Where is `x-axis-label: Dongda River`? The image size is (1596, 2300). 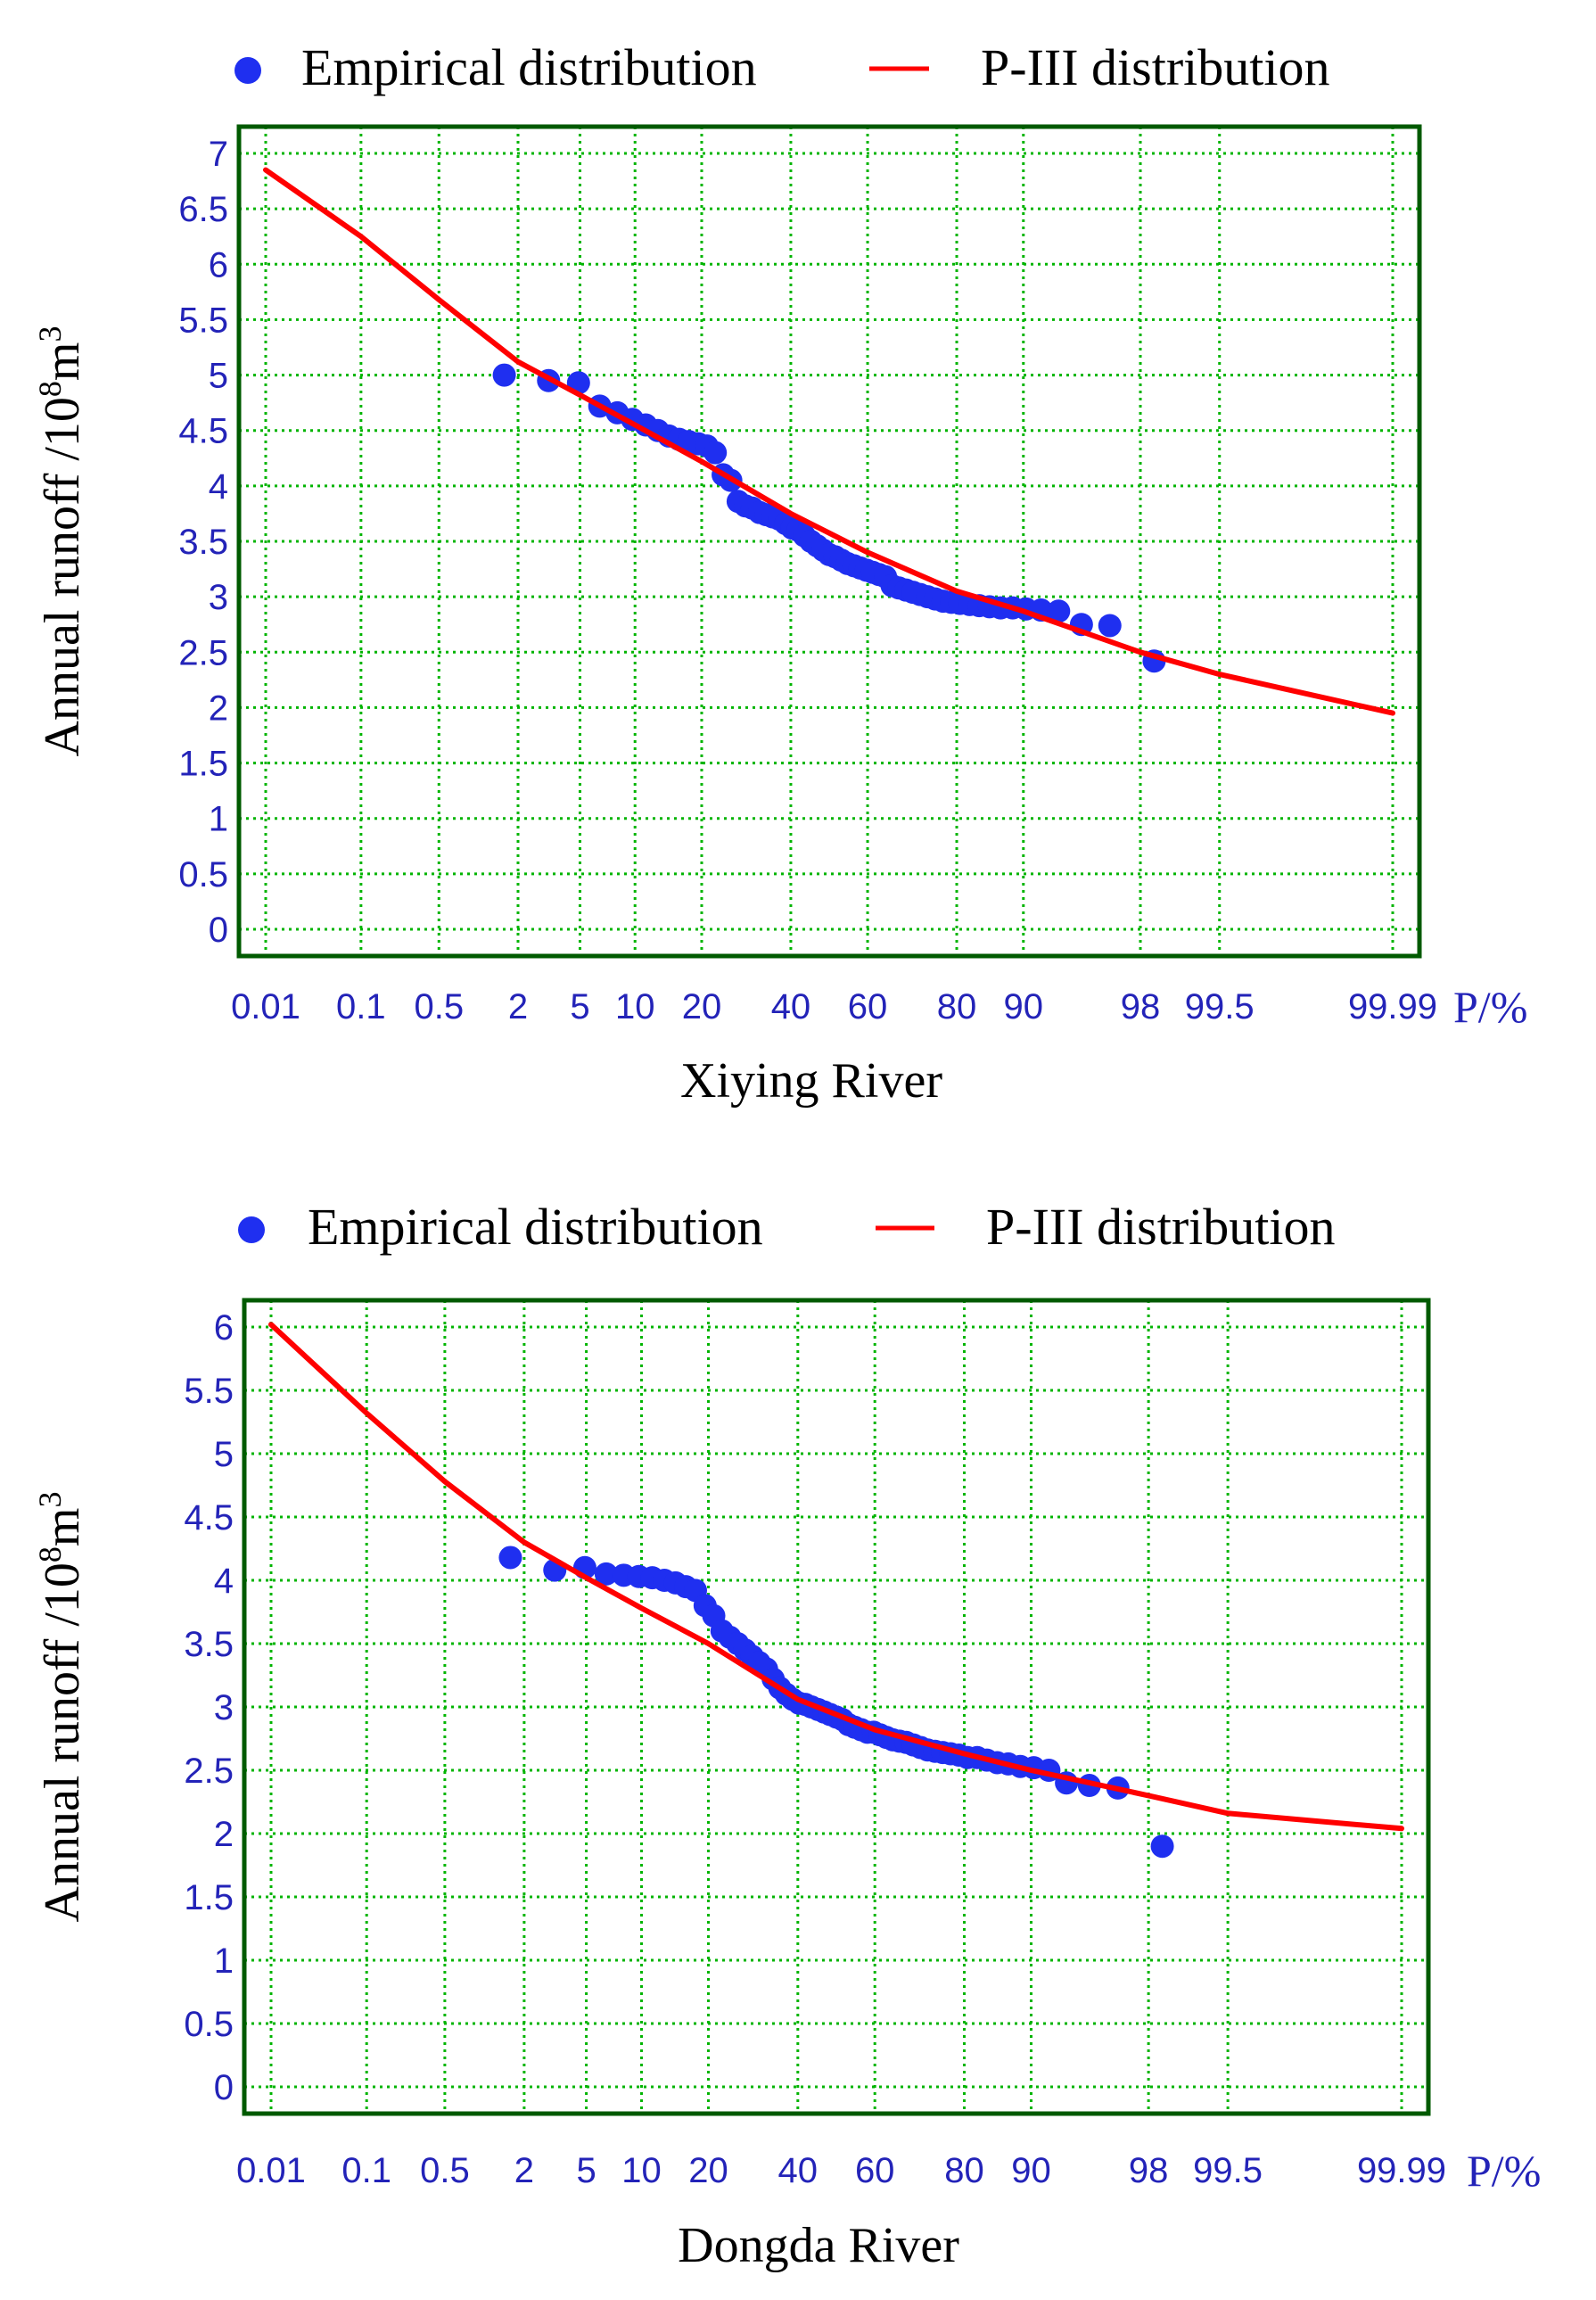 x-axis-label: Dongda River is located at coordinates (818, 2245).